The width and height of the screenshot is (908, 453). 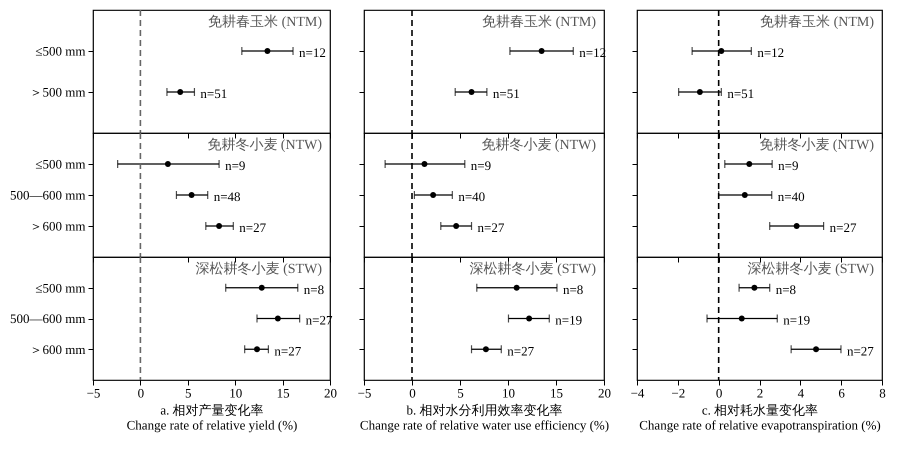 I want to click on x-tick-label: 4, so click(x=801, y=393).